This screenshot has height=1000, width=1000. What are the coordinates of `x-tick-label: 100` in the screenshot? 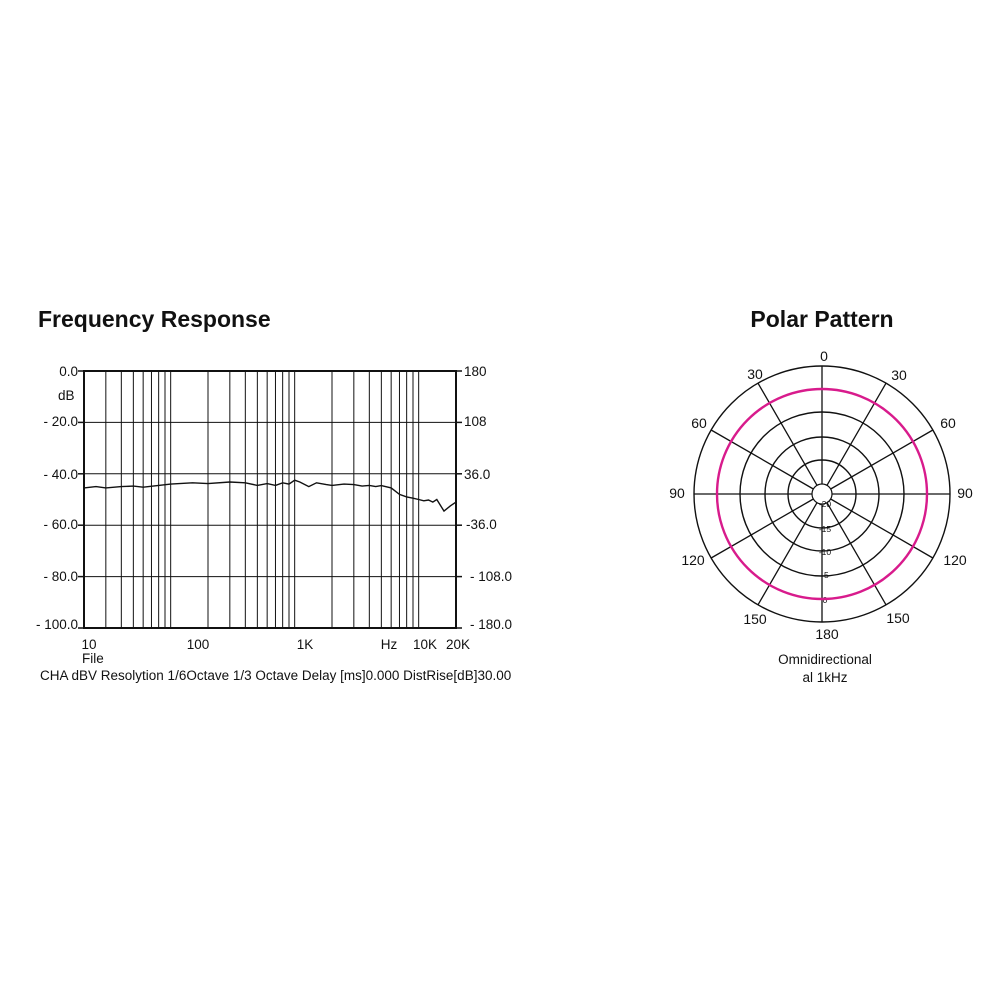 It's located at (198, 644).